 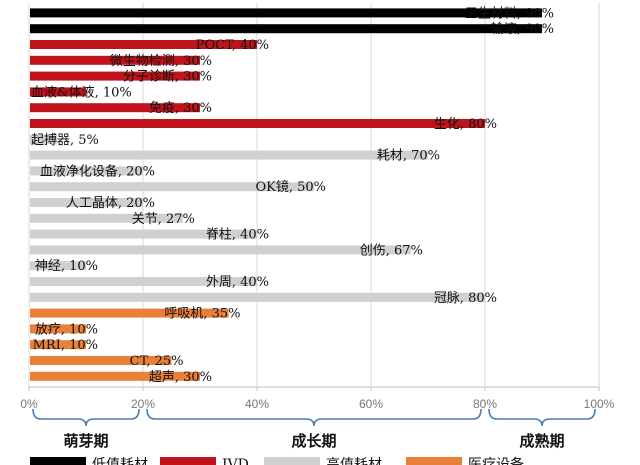 What do you see at coordinates (29, 404) in the screenshot?
I see `x-tick-label-0: 0%` at bounding box center [29, 404].